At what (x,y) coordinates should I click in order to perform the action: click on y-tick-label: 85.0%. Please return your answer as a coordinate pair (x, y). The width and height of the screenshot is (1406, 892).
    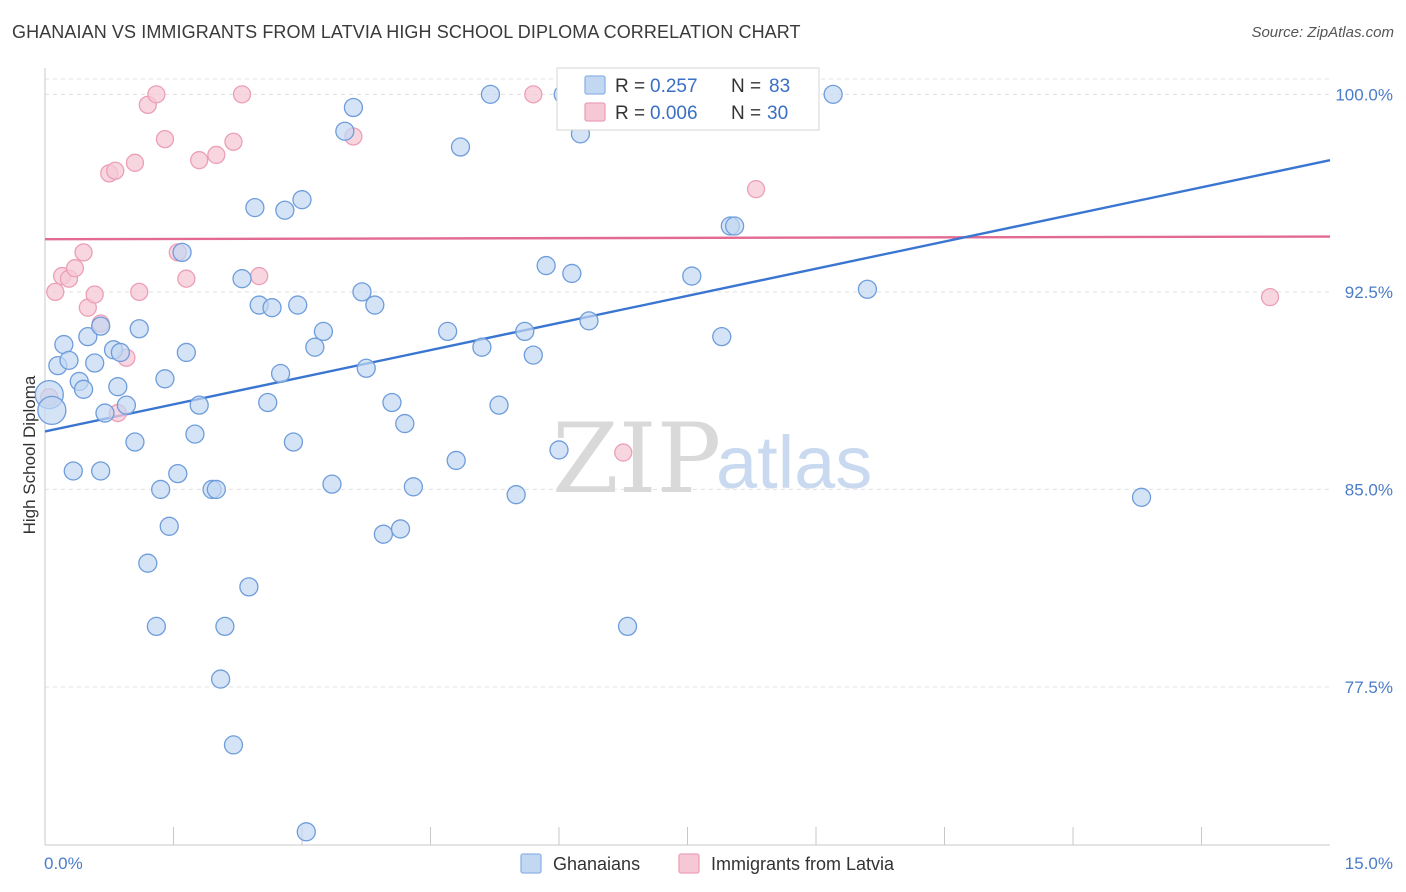
    Looking at the image, I should click on (1369, 489).